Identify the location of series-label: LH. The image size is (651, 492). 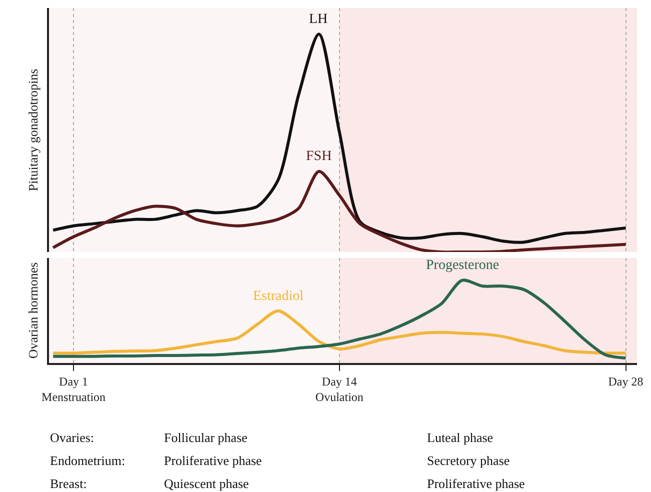
(318, 19).